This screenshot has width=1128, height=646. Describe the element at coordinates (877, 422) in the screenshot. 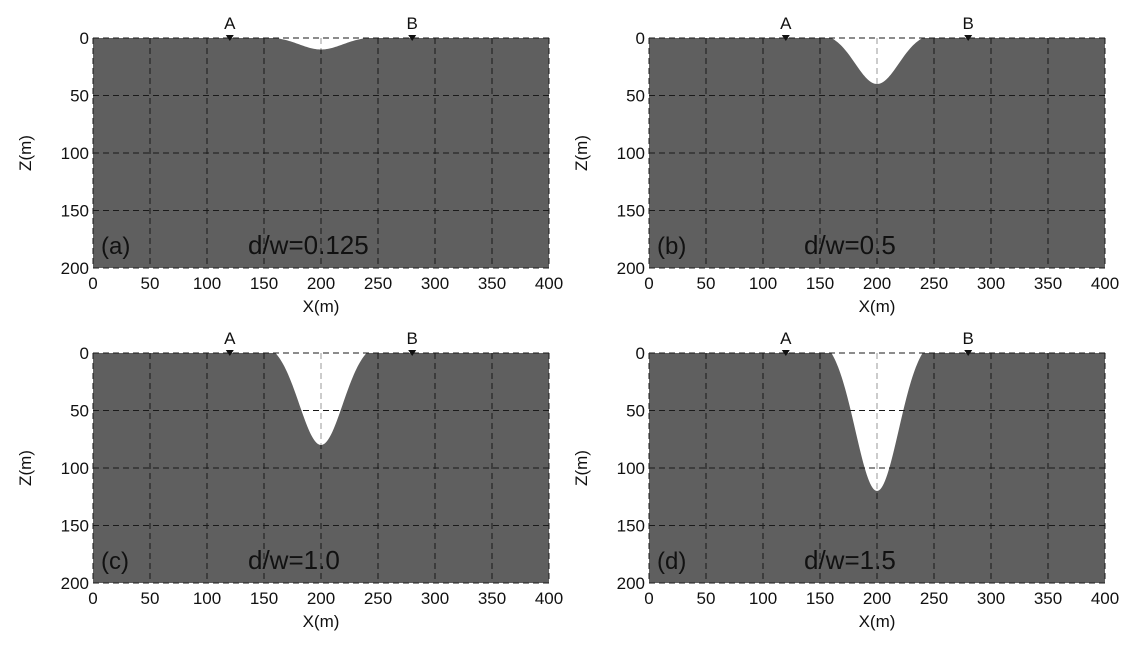

I see `depression-void` at that location.